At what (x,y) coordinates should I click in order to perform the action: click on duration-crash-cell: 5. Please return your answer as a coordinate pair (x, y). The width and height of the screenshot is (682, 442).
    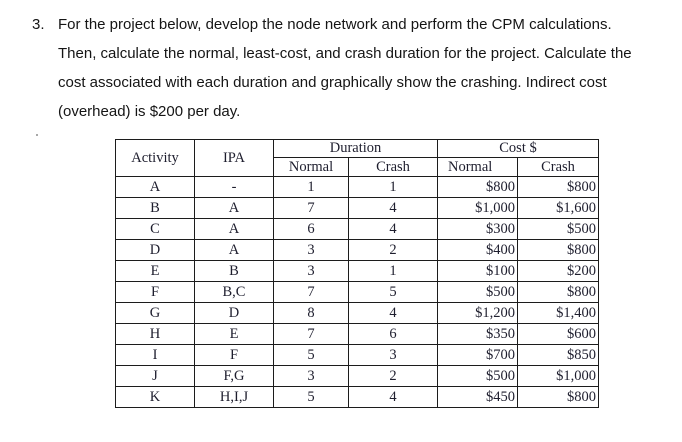
    Looking at the image, I should click on (393, 292).